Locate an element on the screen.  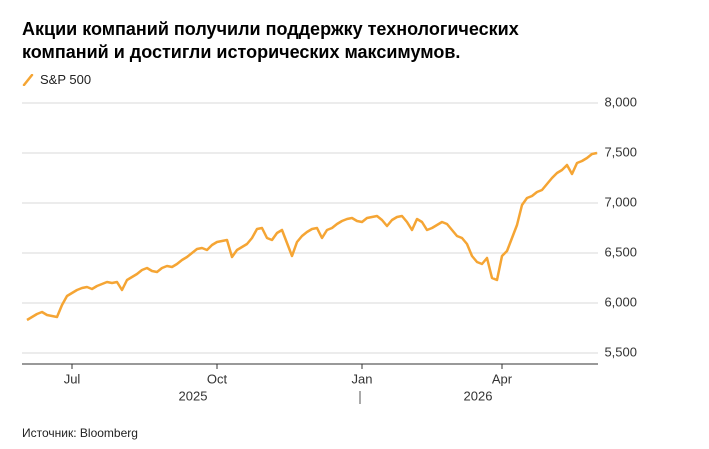
legend: S&P 500 is located at coordinates (56, 79).